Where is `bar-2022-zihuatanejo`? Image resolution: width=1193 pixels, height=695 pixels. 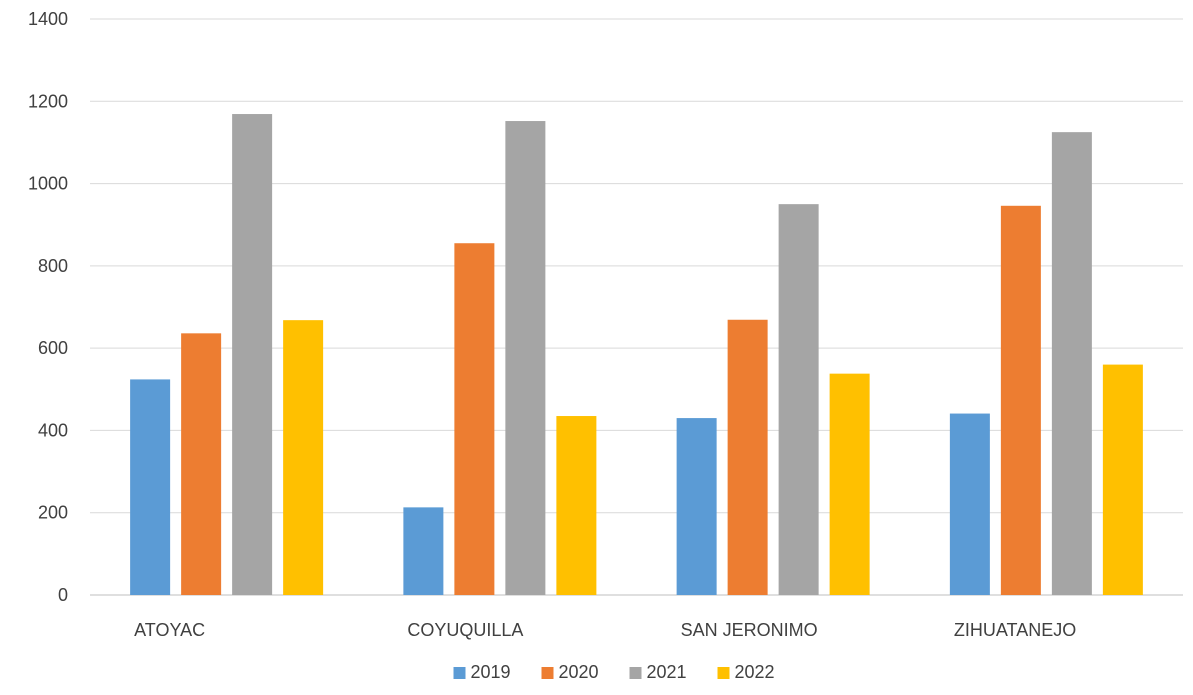
bar-2022-zihuatanejo is located at coordinates (1122, 479).